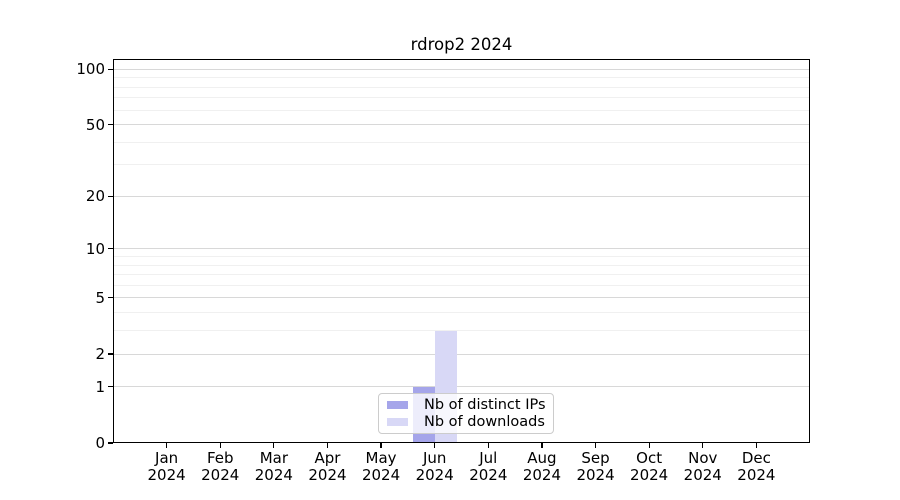 This screenshot has width=900, height=500. What do you see at coordinates (434, 458) in the screenshot?
I see `x-tick-label-month: Jun` at bounding box center [434, 458].